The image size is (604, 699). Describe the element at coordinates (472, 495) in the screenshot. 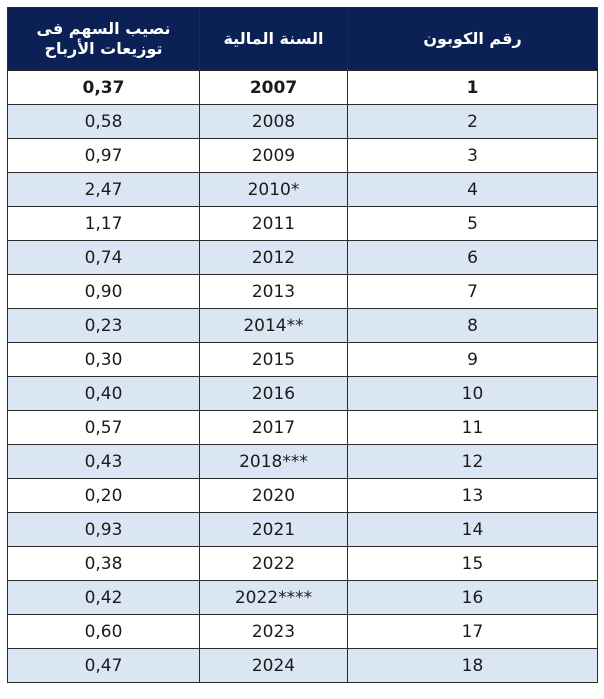

I see `coupon-cell: 13` at that location.